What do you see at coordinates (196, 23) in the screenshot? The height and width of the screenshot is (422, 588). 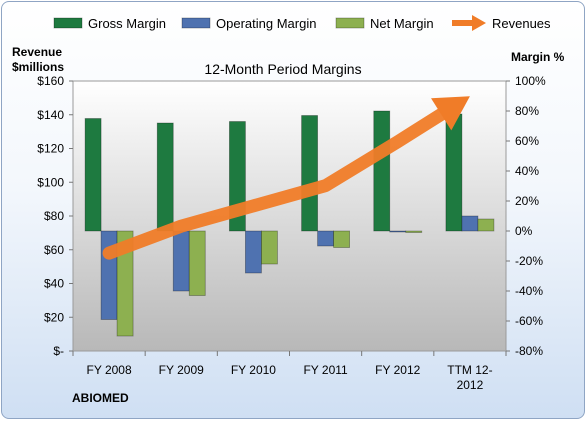 I see `legend-swatch-operating-margin` at bounding box center [196, 23].